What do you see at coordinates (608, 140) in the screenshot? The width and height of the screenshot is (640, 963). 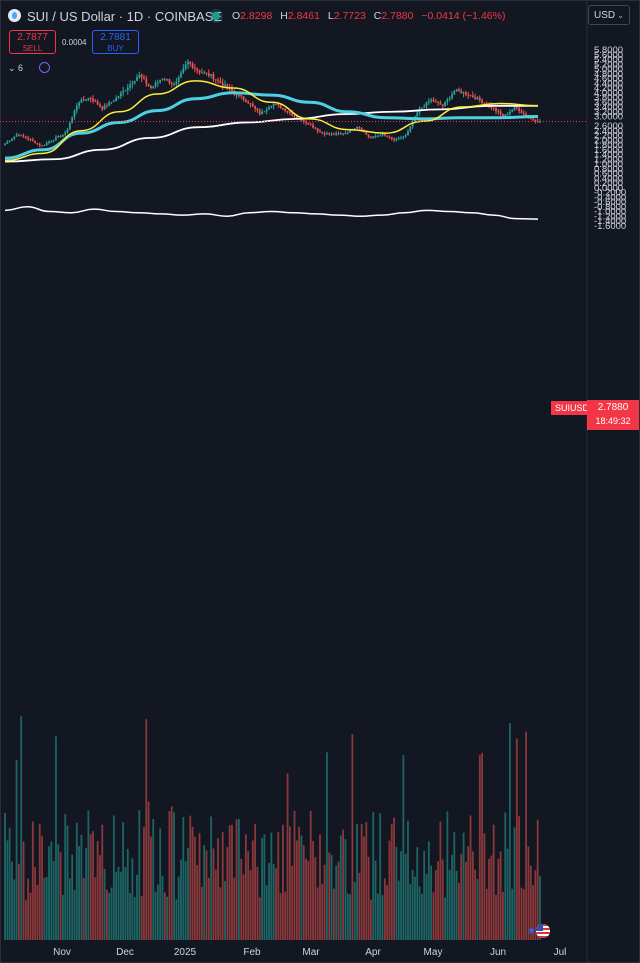 I see `y-axis-tick-label: 2.0000` at bounding box center [608, 140].